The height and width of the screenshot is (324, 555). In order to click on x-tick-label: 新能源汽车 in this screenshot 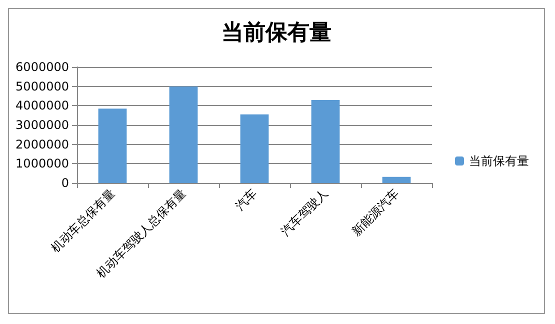, I will do `click(375, 212)`.